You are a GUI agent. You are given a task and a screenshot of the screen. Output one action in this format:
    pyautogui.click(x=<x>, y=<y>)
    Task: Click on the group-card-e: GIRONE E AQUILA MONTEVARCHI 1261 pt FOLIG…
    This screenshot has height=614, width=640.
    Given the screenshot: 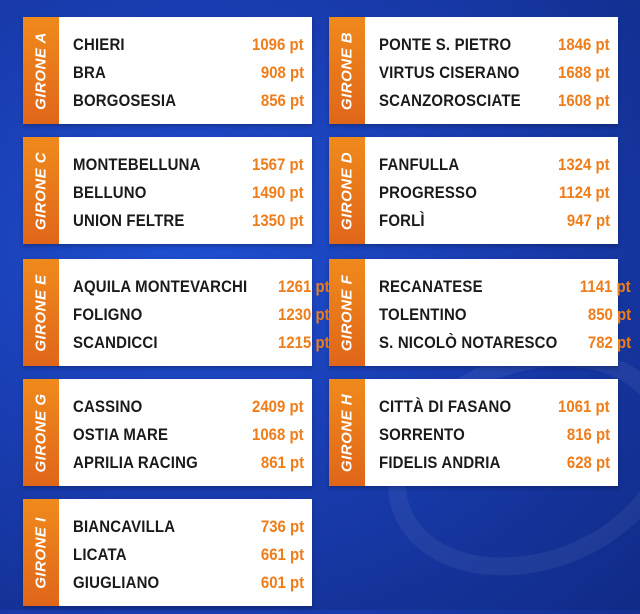 What is the action you would take?
    pyautogui.click(x=176, y=312)
    